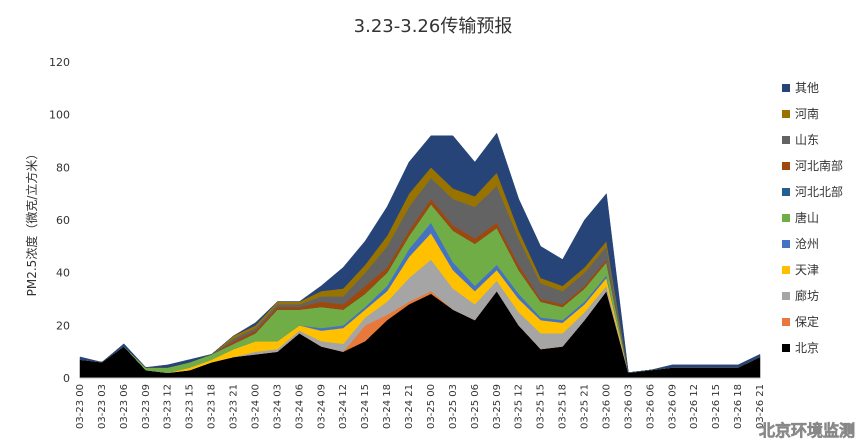  Describe the element at coordinates (807, 113) in the screenshot. I see `legend-label-1: 河南` at that location.